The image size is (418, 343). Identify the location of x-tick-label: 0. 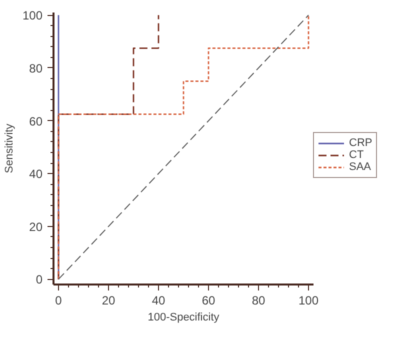
(58, 301).